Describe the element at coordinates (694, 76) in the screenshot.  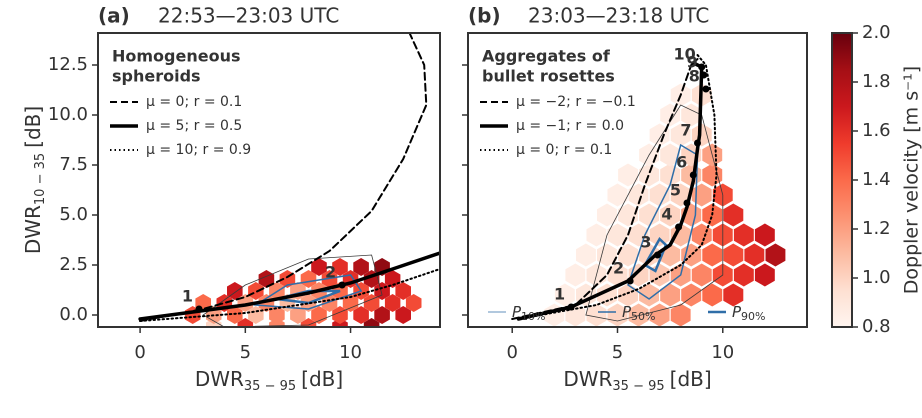
I see `marker-label: 8` at that location.